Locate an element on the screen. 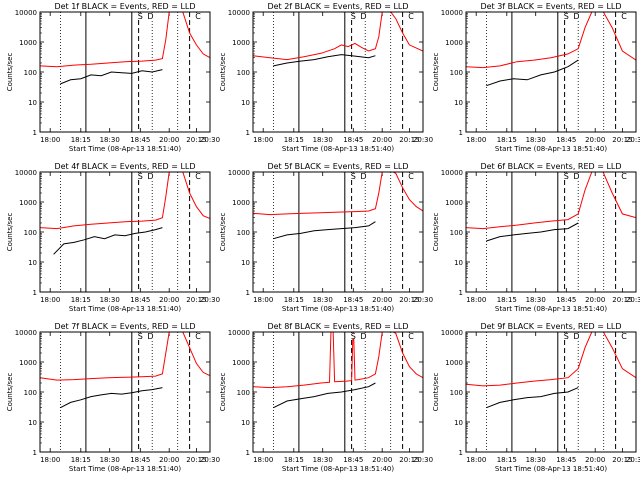 The image size is (640, 480). panel-title: Det 4f BLACK = Events, RED = LLD is located at coordinates (124, 166).